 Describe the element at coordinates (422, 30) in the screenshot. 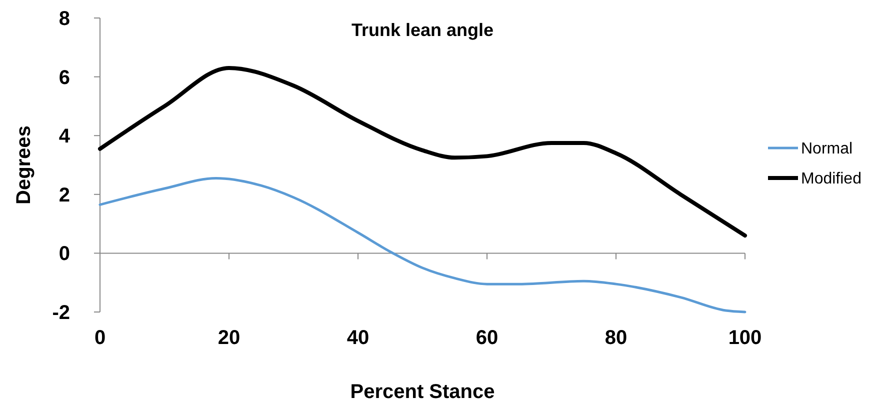

I see `chart-title: Trunk lean angle` at that location.